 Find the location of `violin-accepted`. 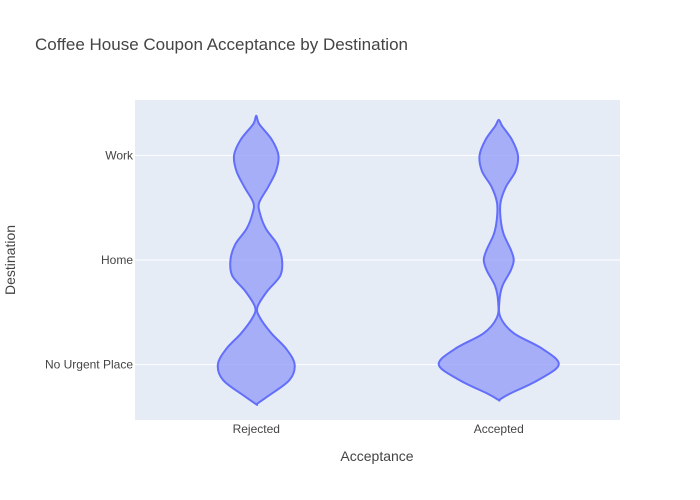

violin-accepted is located at coordinates (498, 260).